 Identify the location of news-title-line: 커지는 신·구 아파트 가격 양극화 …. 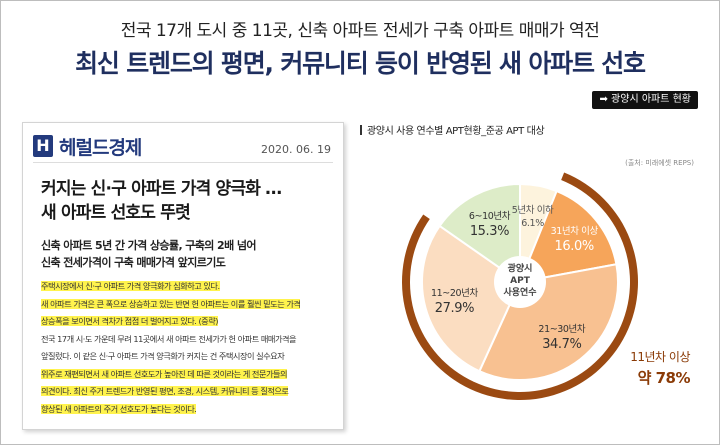
(161, 189).